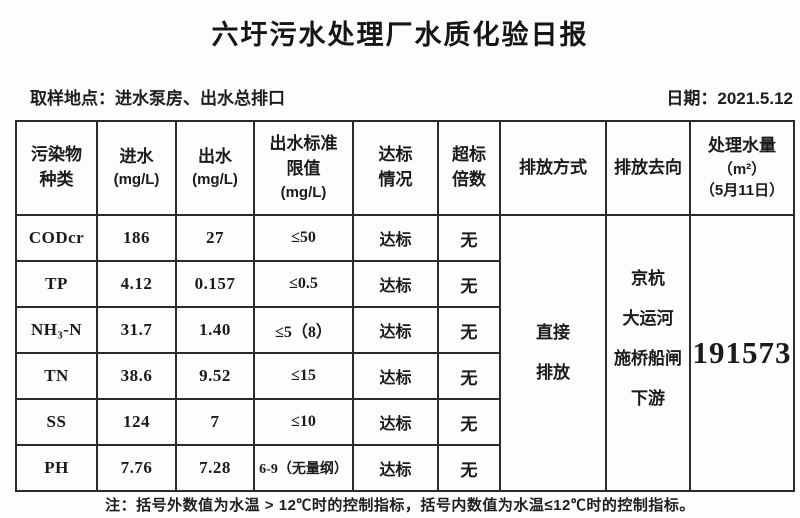  What do you see at coordinates (742, 353) in the screenshot?
I see `cell-treated-volume: 191573` at bounding box center [742, 353].